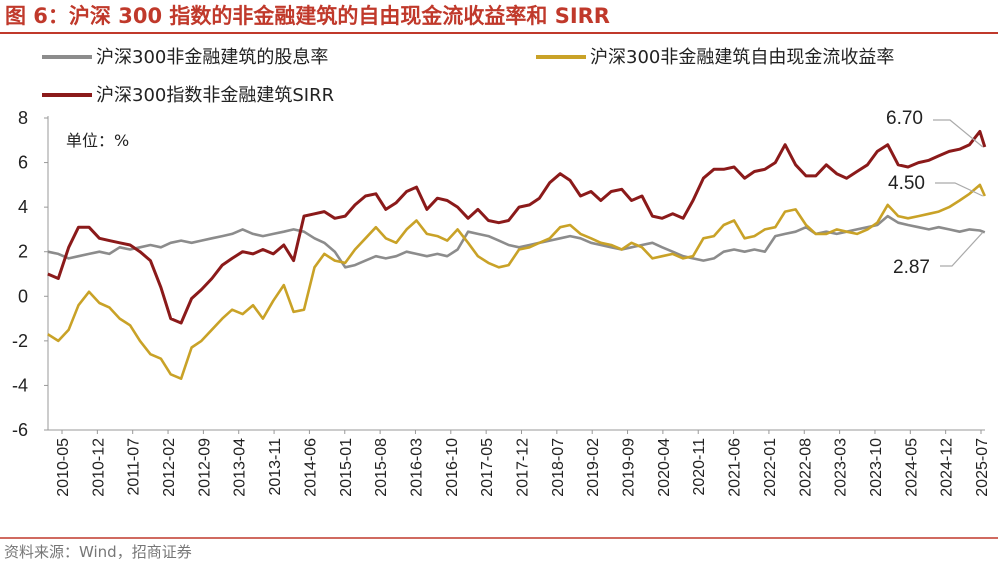  What do you see at coordinates (212, 57) in the screenshot?
I see `legend-label-dividend: 沪深300非金融建筑的股息率` at bounding box center [212, 57].